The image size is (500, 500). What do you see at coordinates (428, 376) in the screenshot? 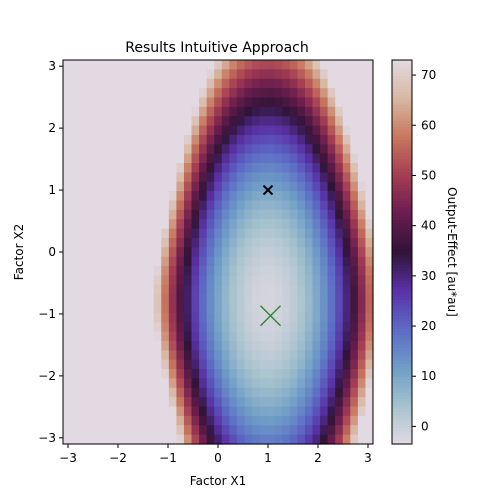
I see `colorbar-tick-label: 10` at bounding box center [428, 376].